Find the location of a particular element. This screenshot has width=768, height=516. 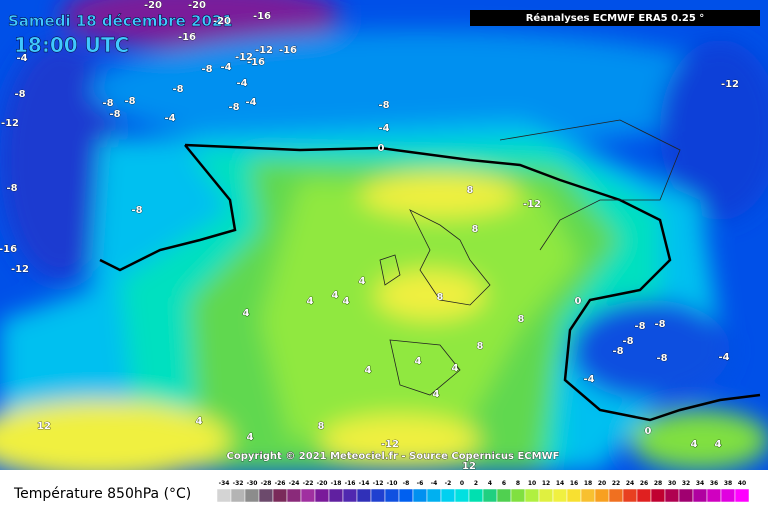

colorbar-tick-label: 4 is located at coordinates (490, 483).